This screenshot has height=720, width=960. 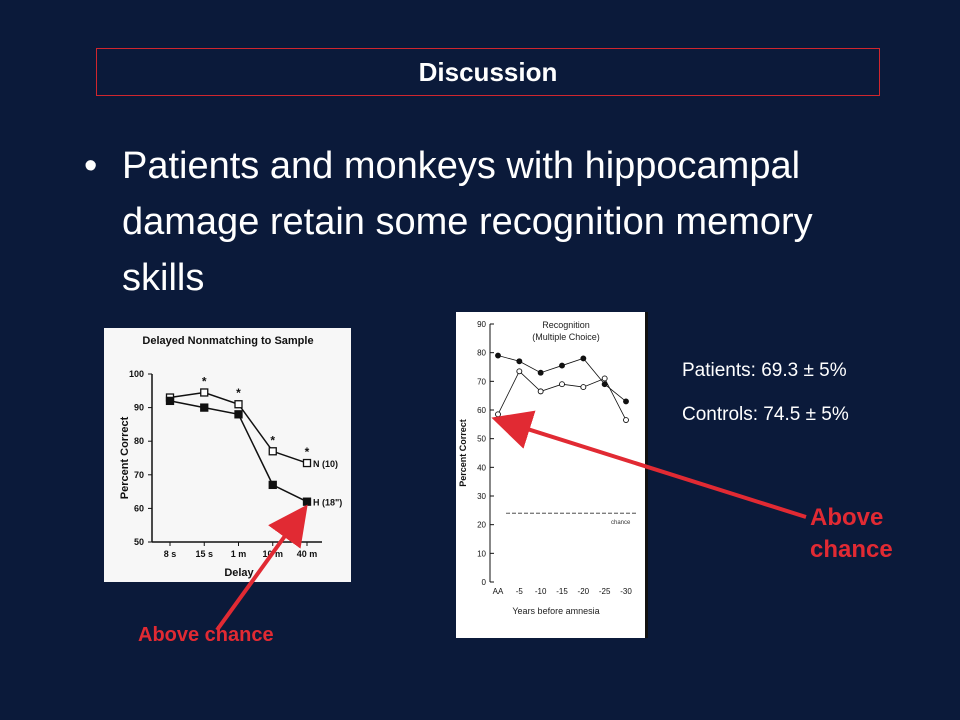 What do you see at coordinates (272, 554) in the screenshot?
I see `x-tick-label: 10 m` at bounding box center [272, 554].